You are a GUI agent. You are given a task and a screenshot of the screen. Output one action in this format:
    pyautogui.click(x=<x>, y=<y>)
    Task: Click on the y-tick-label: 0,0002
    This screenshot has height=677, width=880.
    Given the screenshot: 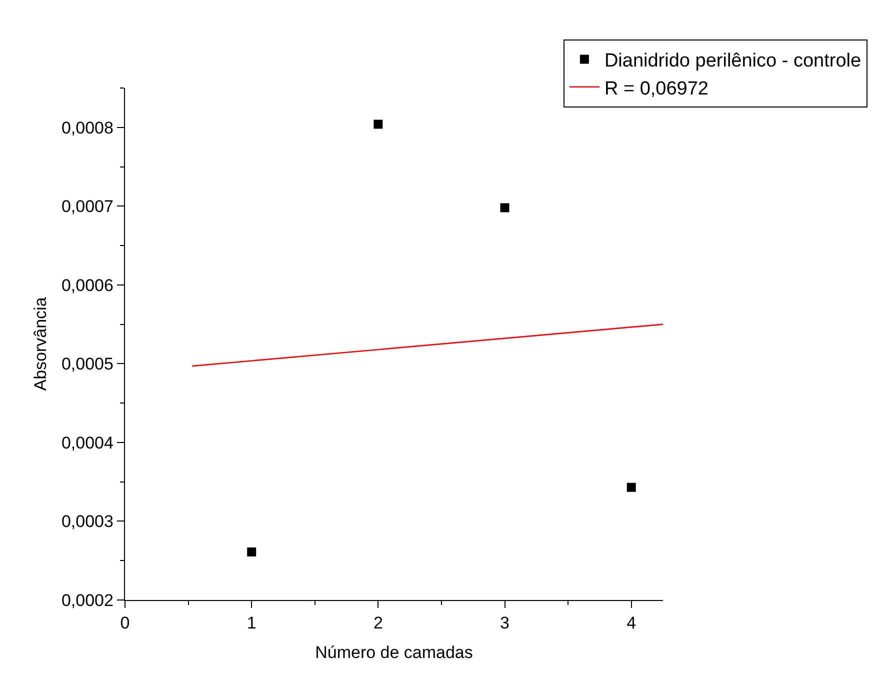 What is the action you would take?
    pyautogui.click(x=87, y=600)
    